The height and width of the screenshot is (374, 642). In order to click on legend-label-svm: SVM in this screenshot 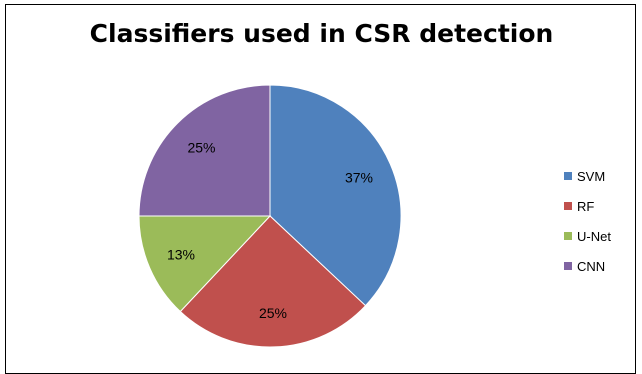, I will do `click(591, 176)`.